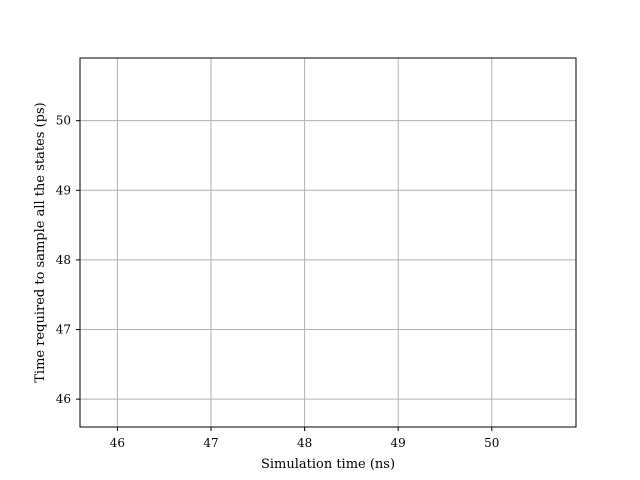 This screenshot has height=480, width=640. I want to click on y-tick-label: 46, so click(63, 399).